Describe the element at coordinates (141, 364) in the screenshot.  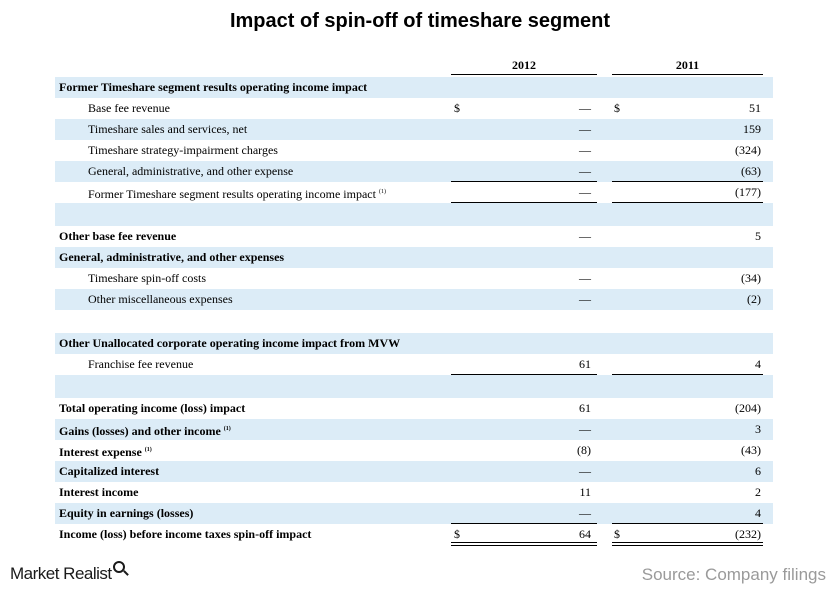
I see `row-label: Franchise fee revenue` at that location.